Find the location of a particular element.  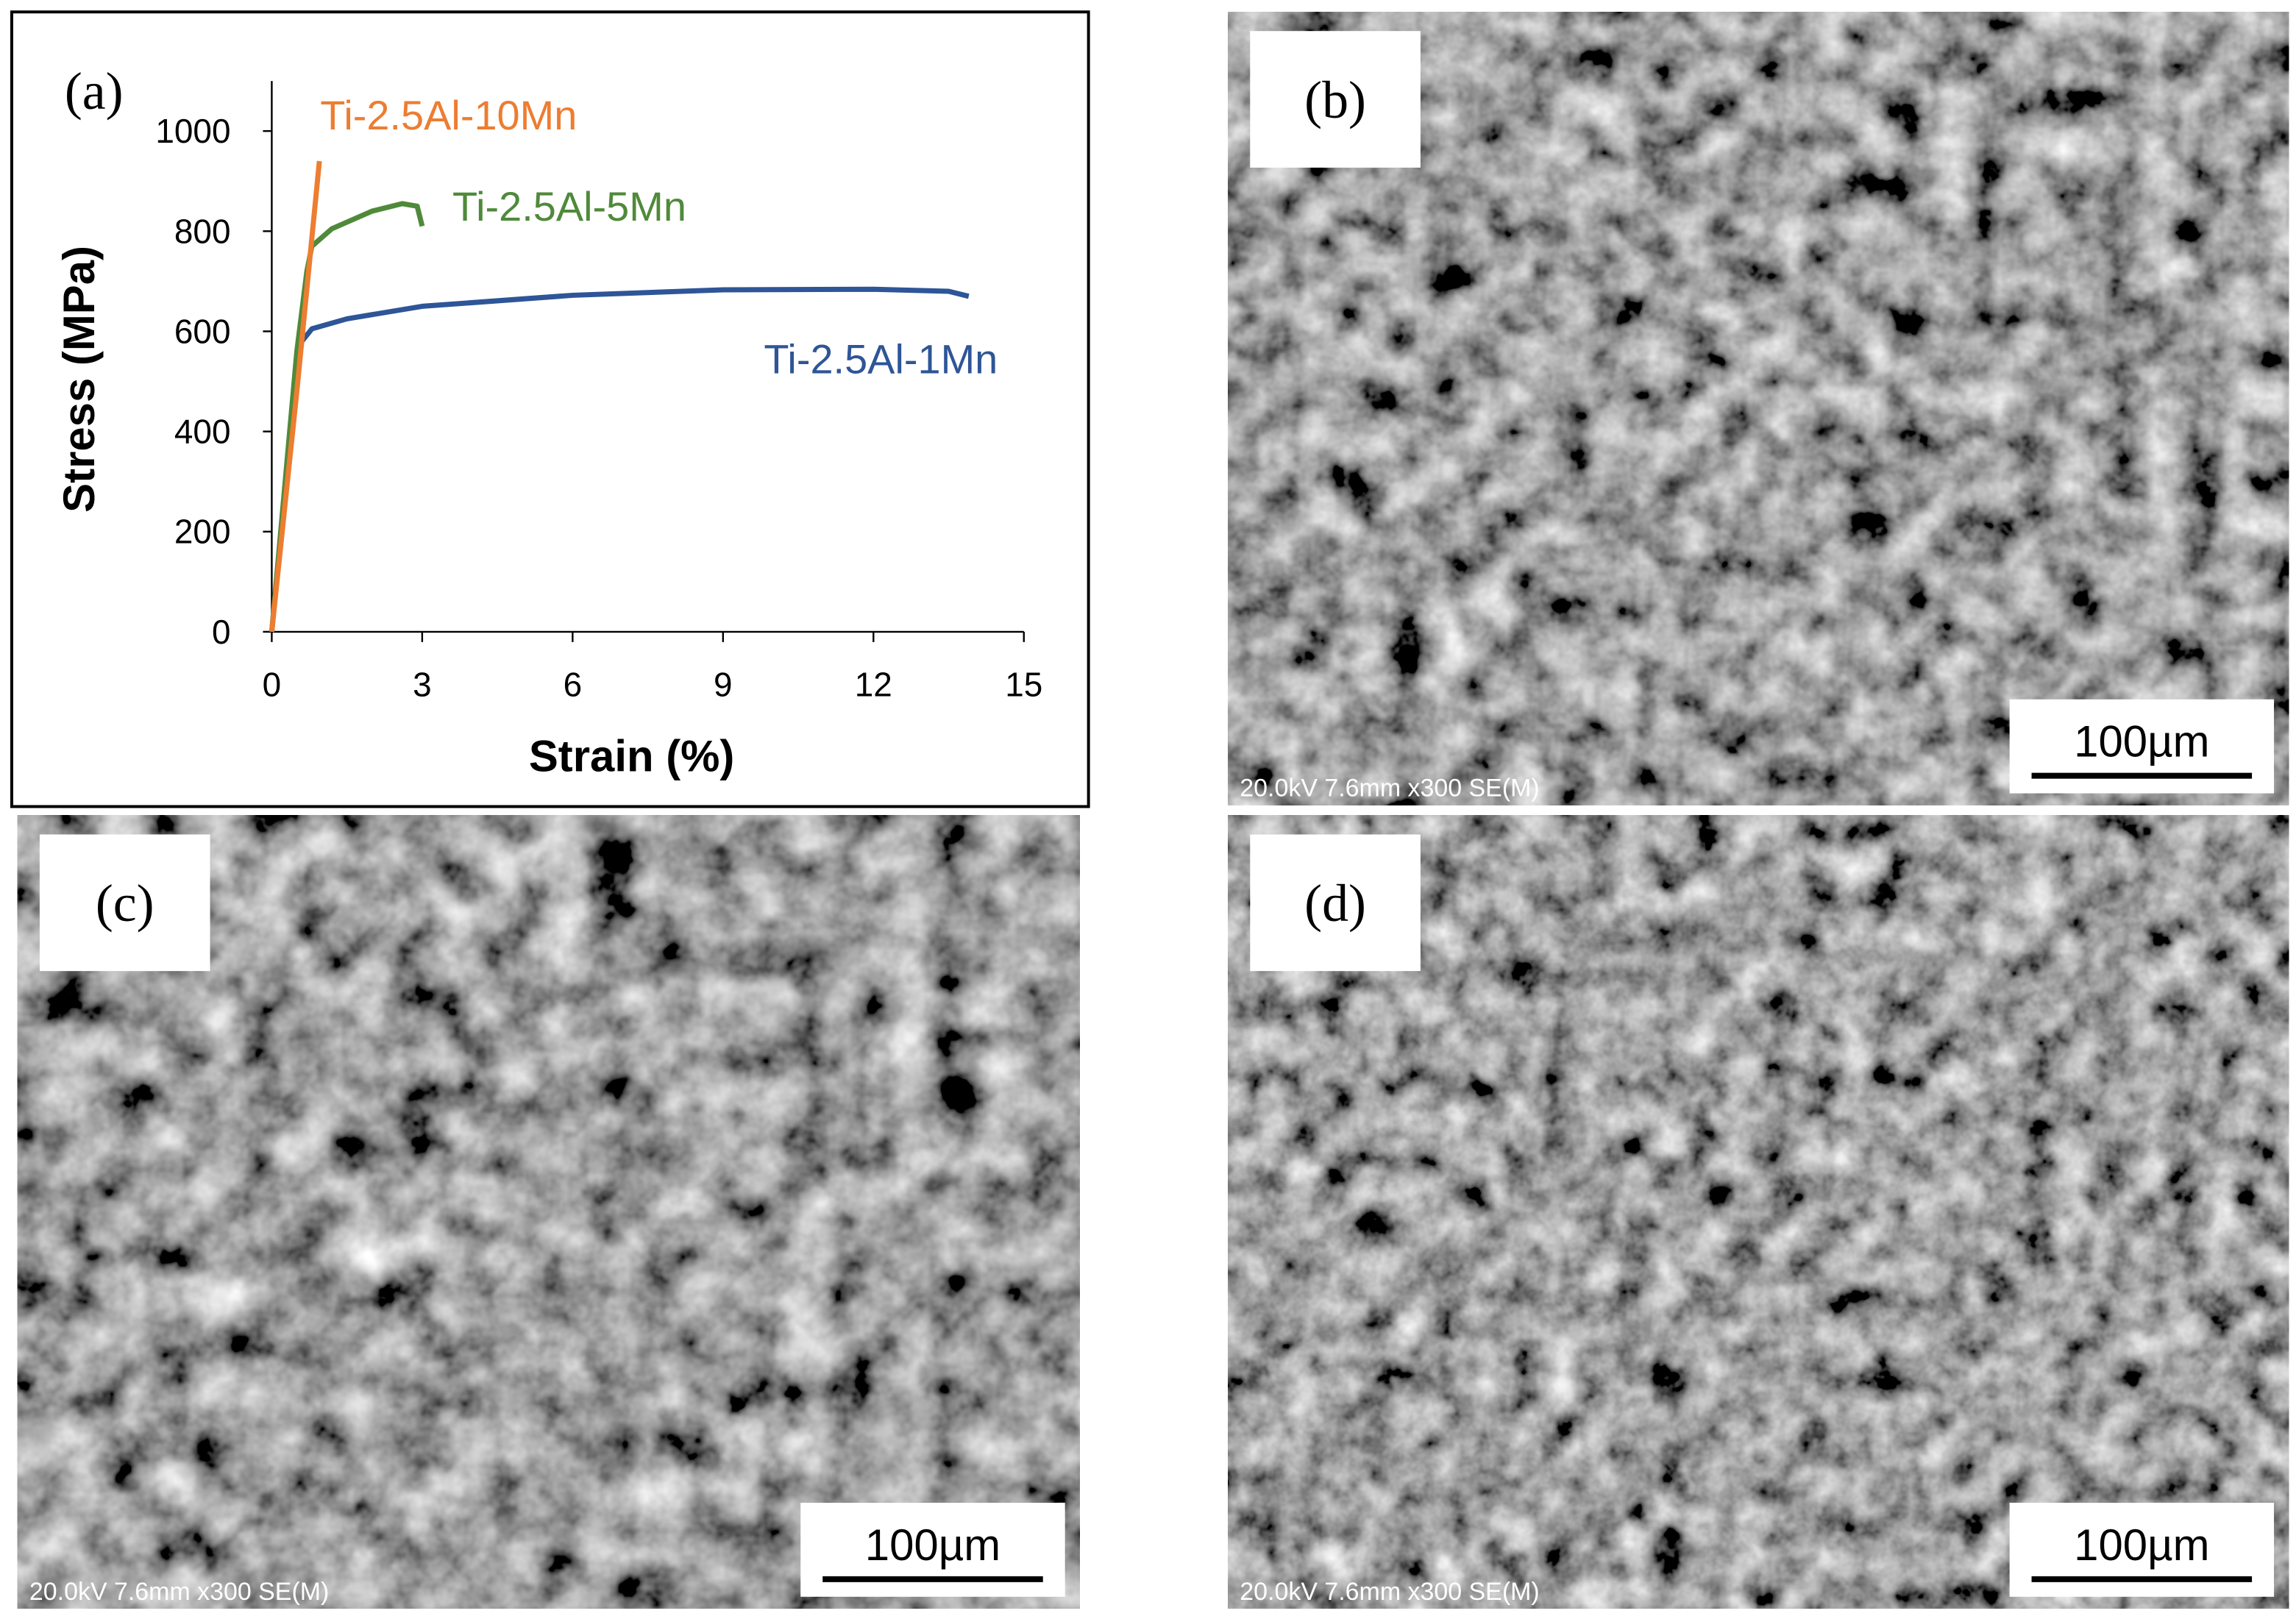

series-label: Ti-2.5Al-1Mn is located at coordinates (881, 359).